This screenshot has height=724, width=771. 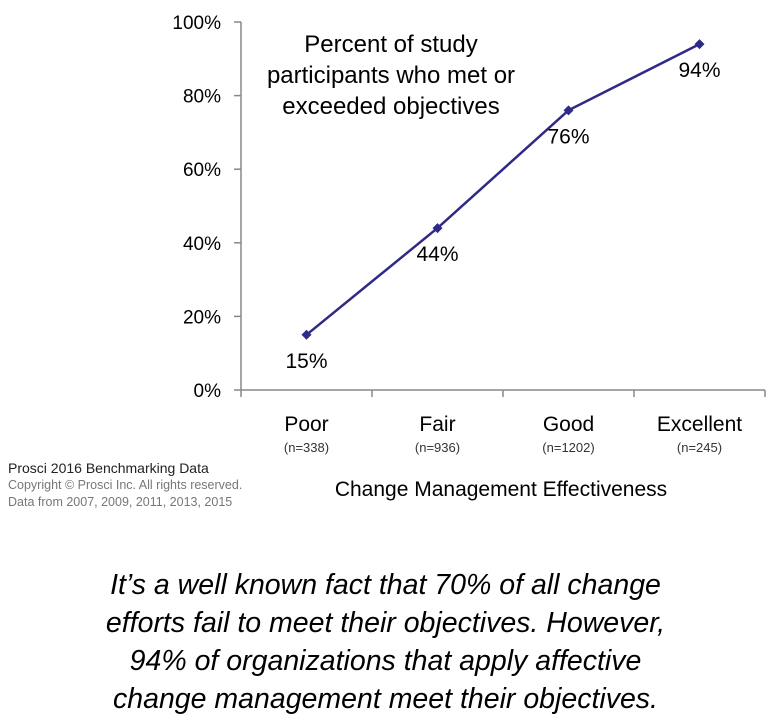 I want to click on data-label: 76%, so click(x=568, y=136).